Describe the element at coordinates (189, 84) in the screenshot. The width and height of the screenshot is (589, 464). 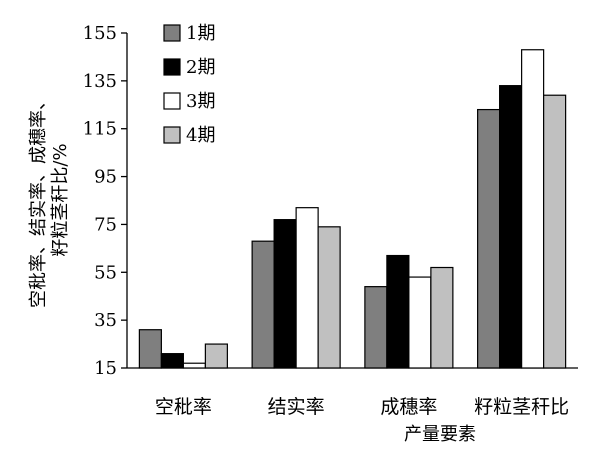
I see `legend: 1期 2期 3期 4期` at that location.